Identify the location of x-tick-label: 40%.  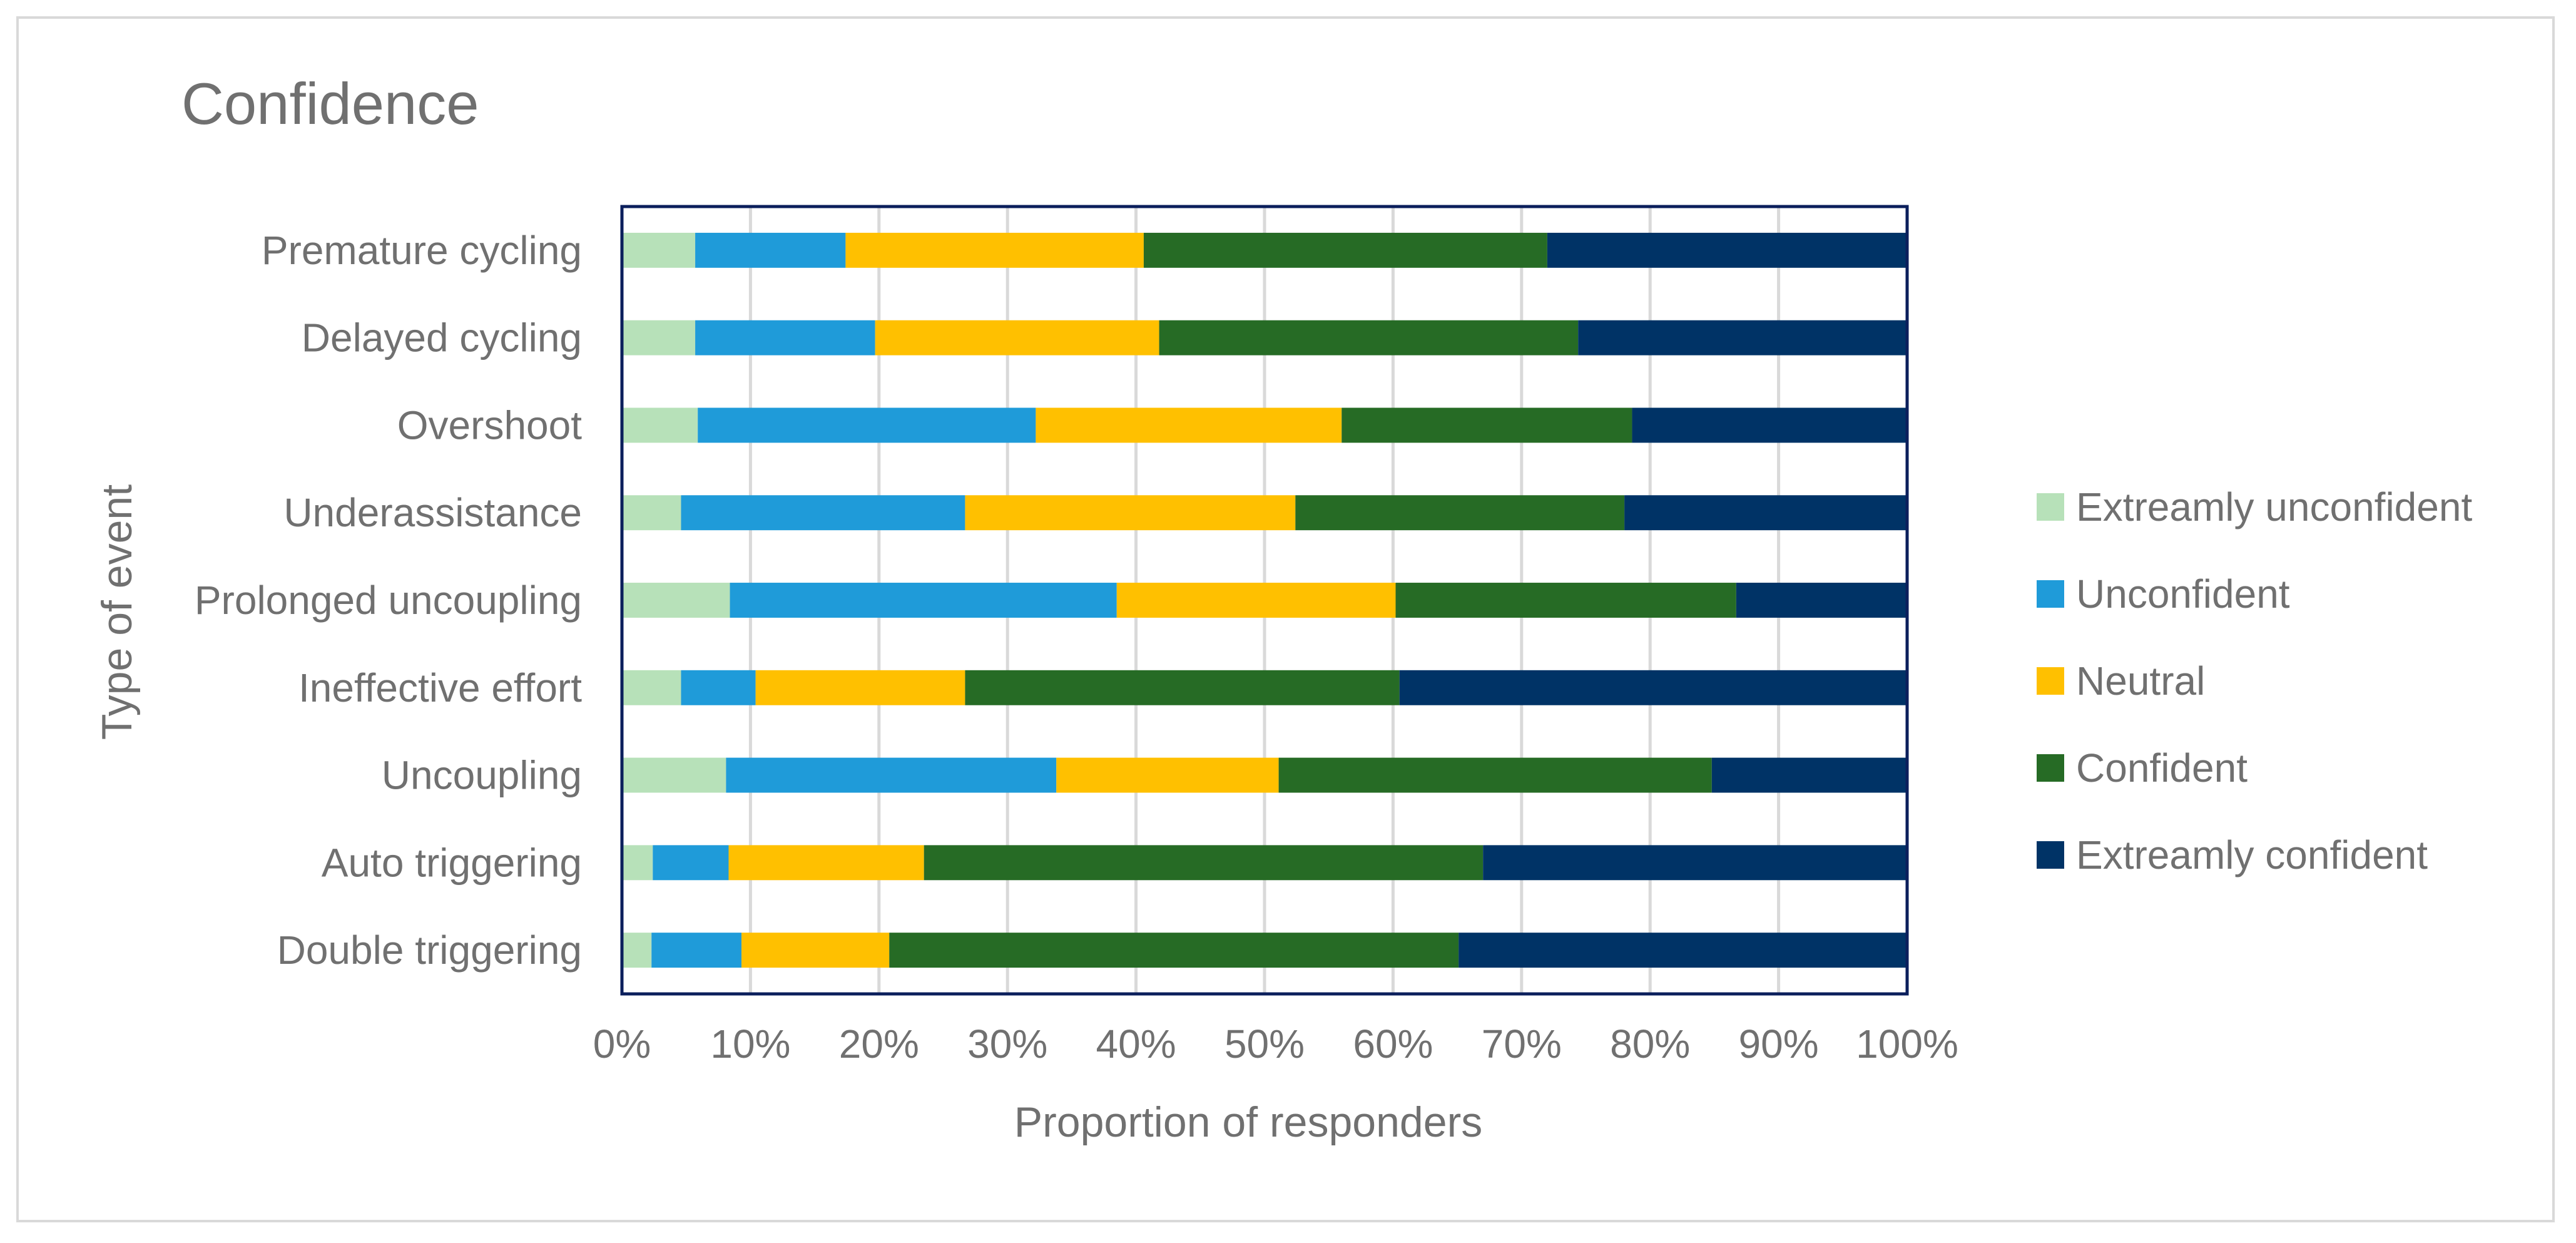
(1136, 1044).